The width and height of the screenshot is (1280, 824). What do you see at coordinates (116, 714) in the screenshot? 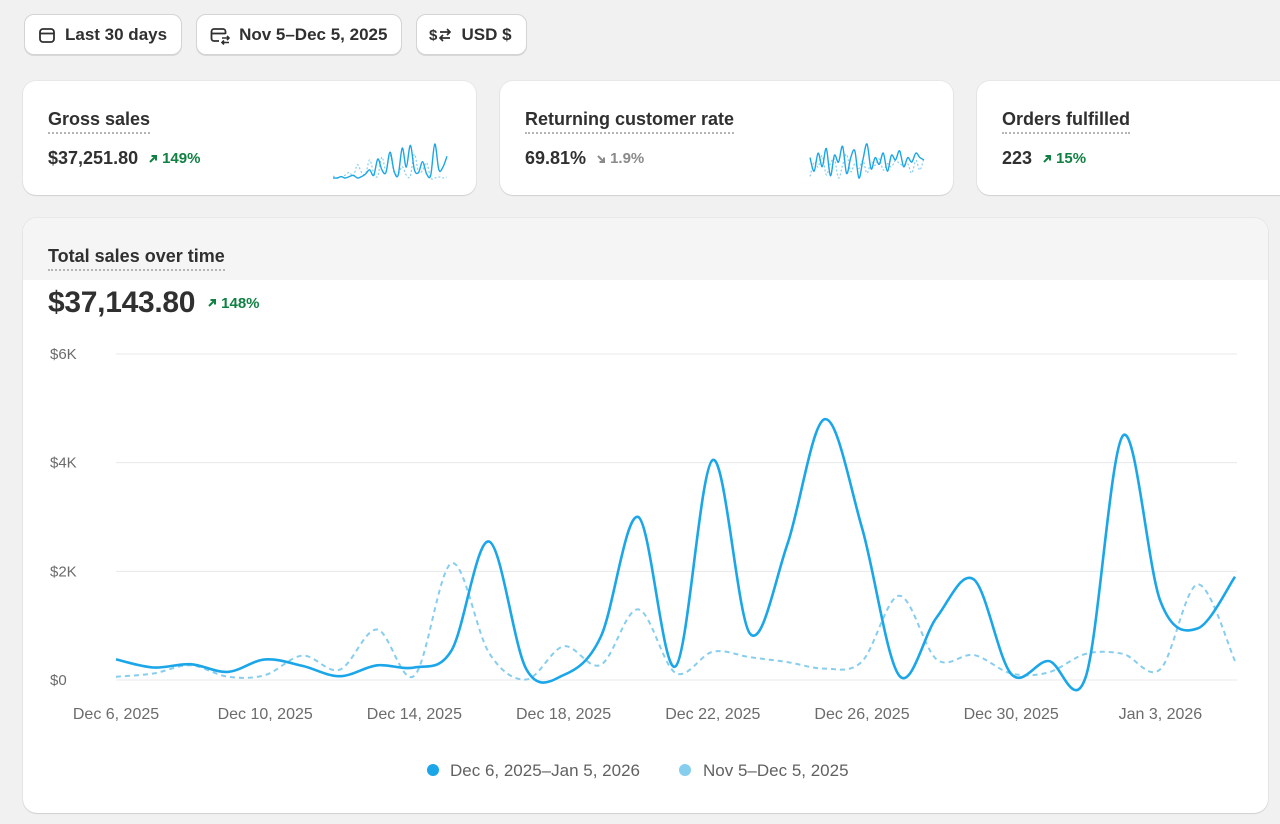
I see `x-tick-label: Dec 6, 2025` at bounding box center [116, 714].